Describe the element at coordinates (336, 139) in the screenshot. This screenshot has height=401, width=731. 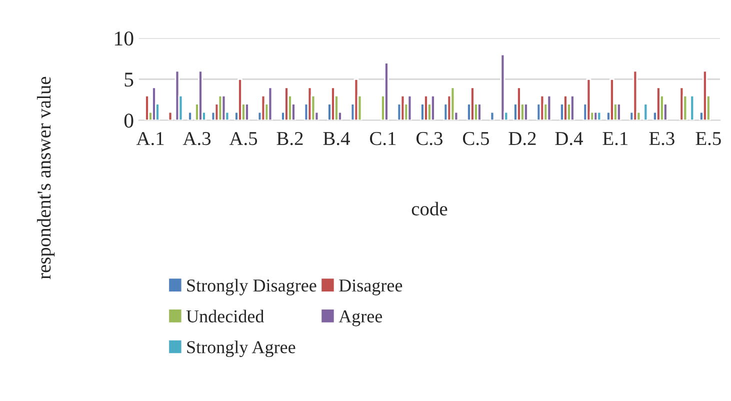
I see `x-tick-label: B.4` at that location.